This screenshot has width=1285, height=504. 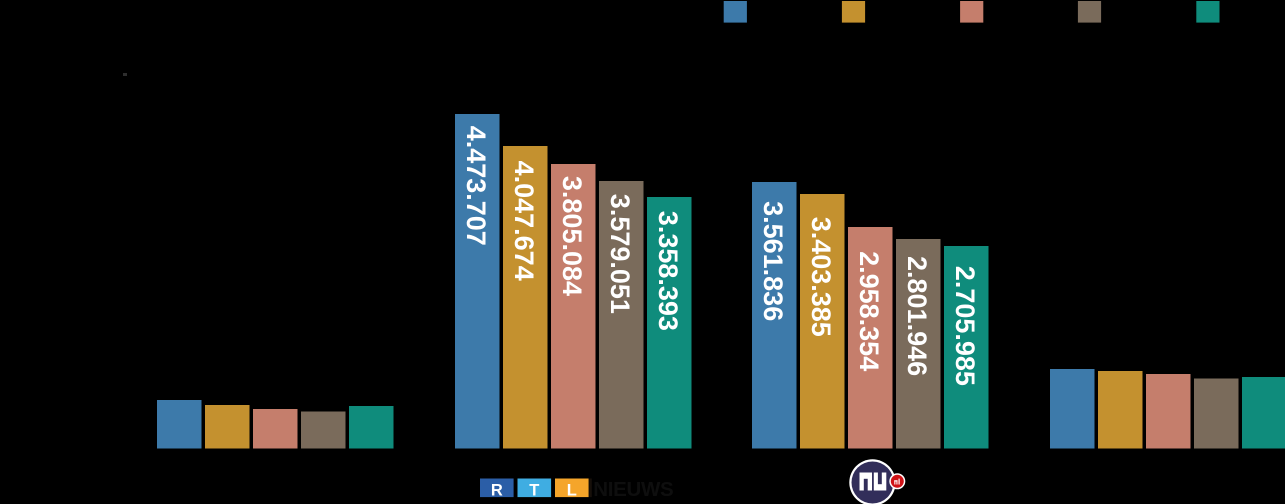 What do you see at coordinates (965, 326) in the screenshot?
I see `svg-text: 2.705.985` at bounding box center [965, 326].